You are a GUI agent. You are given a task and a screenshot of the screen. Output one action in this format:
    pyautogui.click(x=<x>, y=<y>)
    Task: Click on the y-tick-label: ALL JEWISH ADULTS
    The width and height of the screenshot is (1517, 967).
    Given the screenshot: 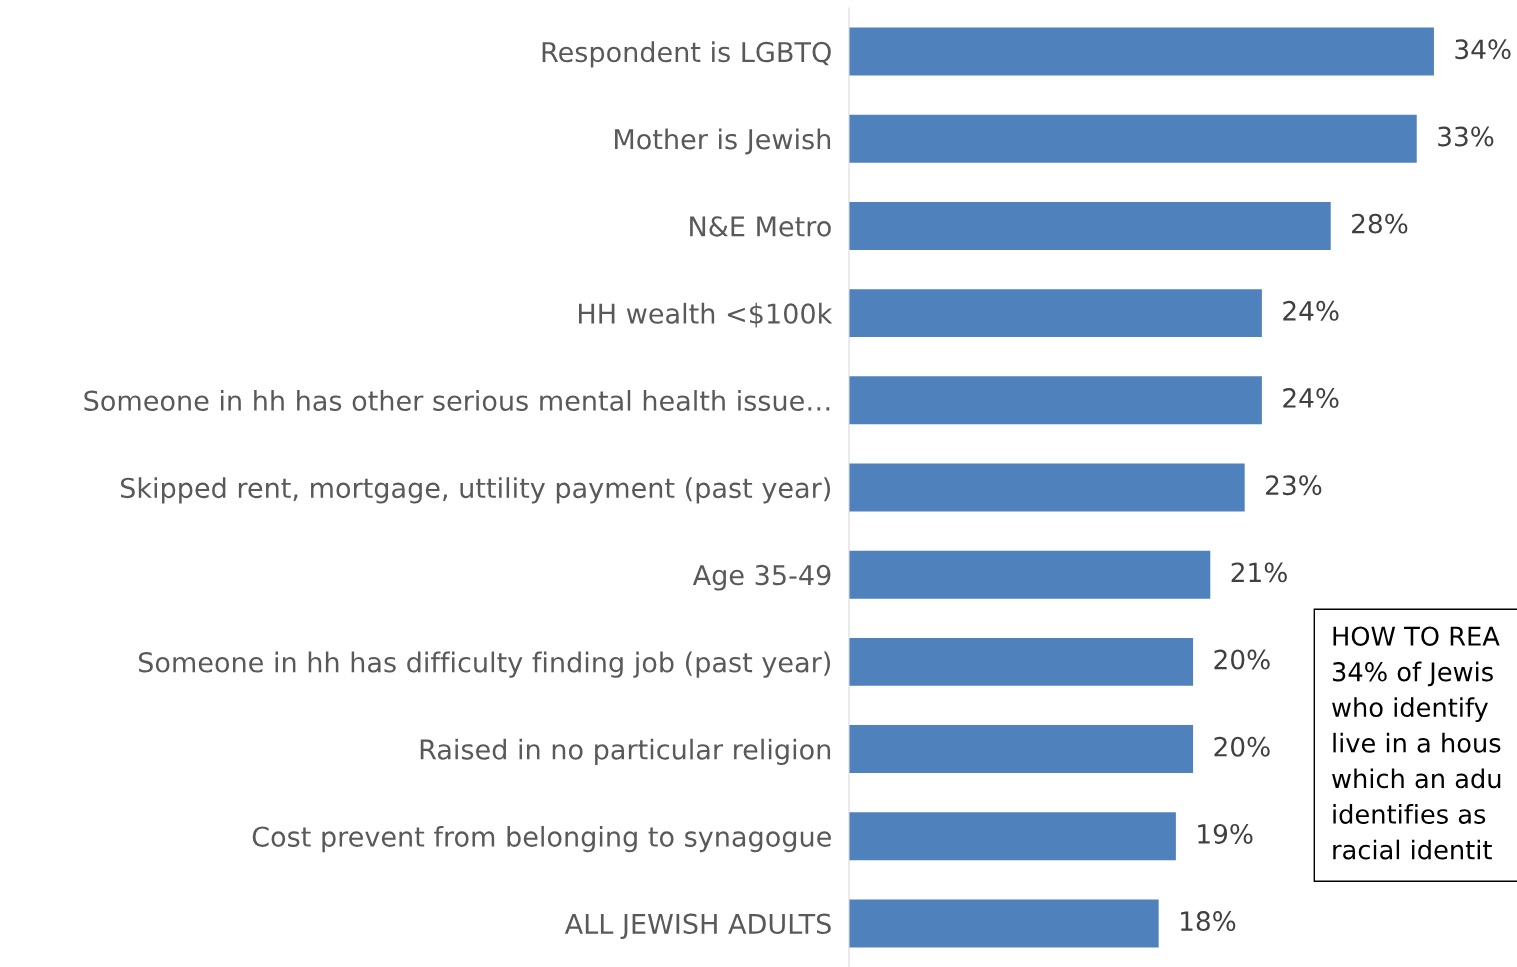 What is the action you would take?
    pyautogui.click(x=697, y=926)
    